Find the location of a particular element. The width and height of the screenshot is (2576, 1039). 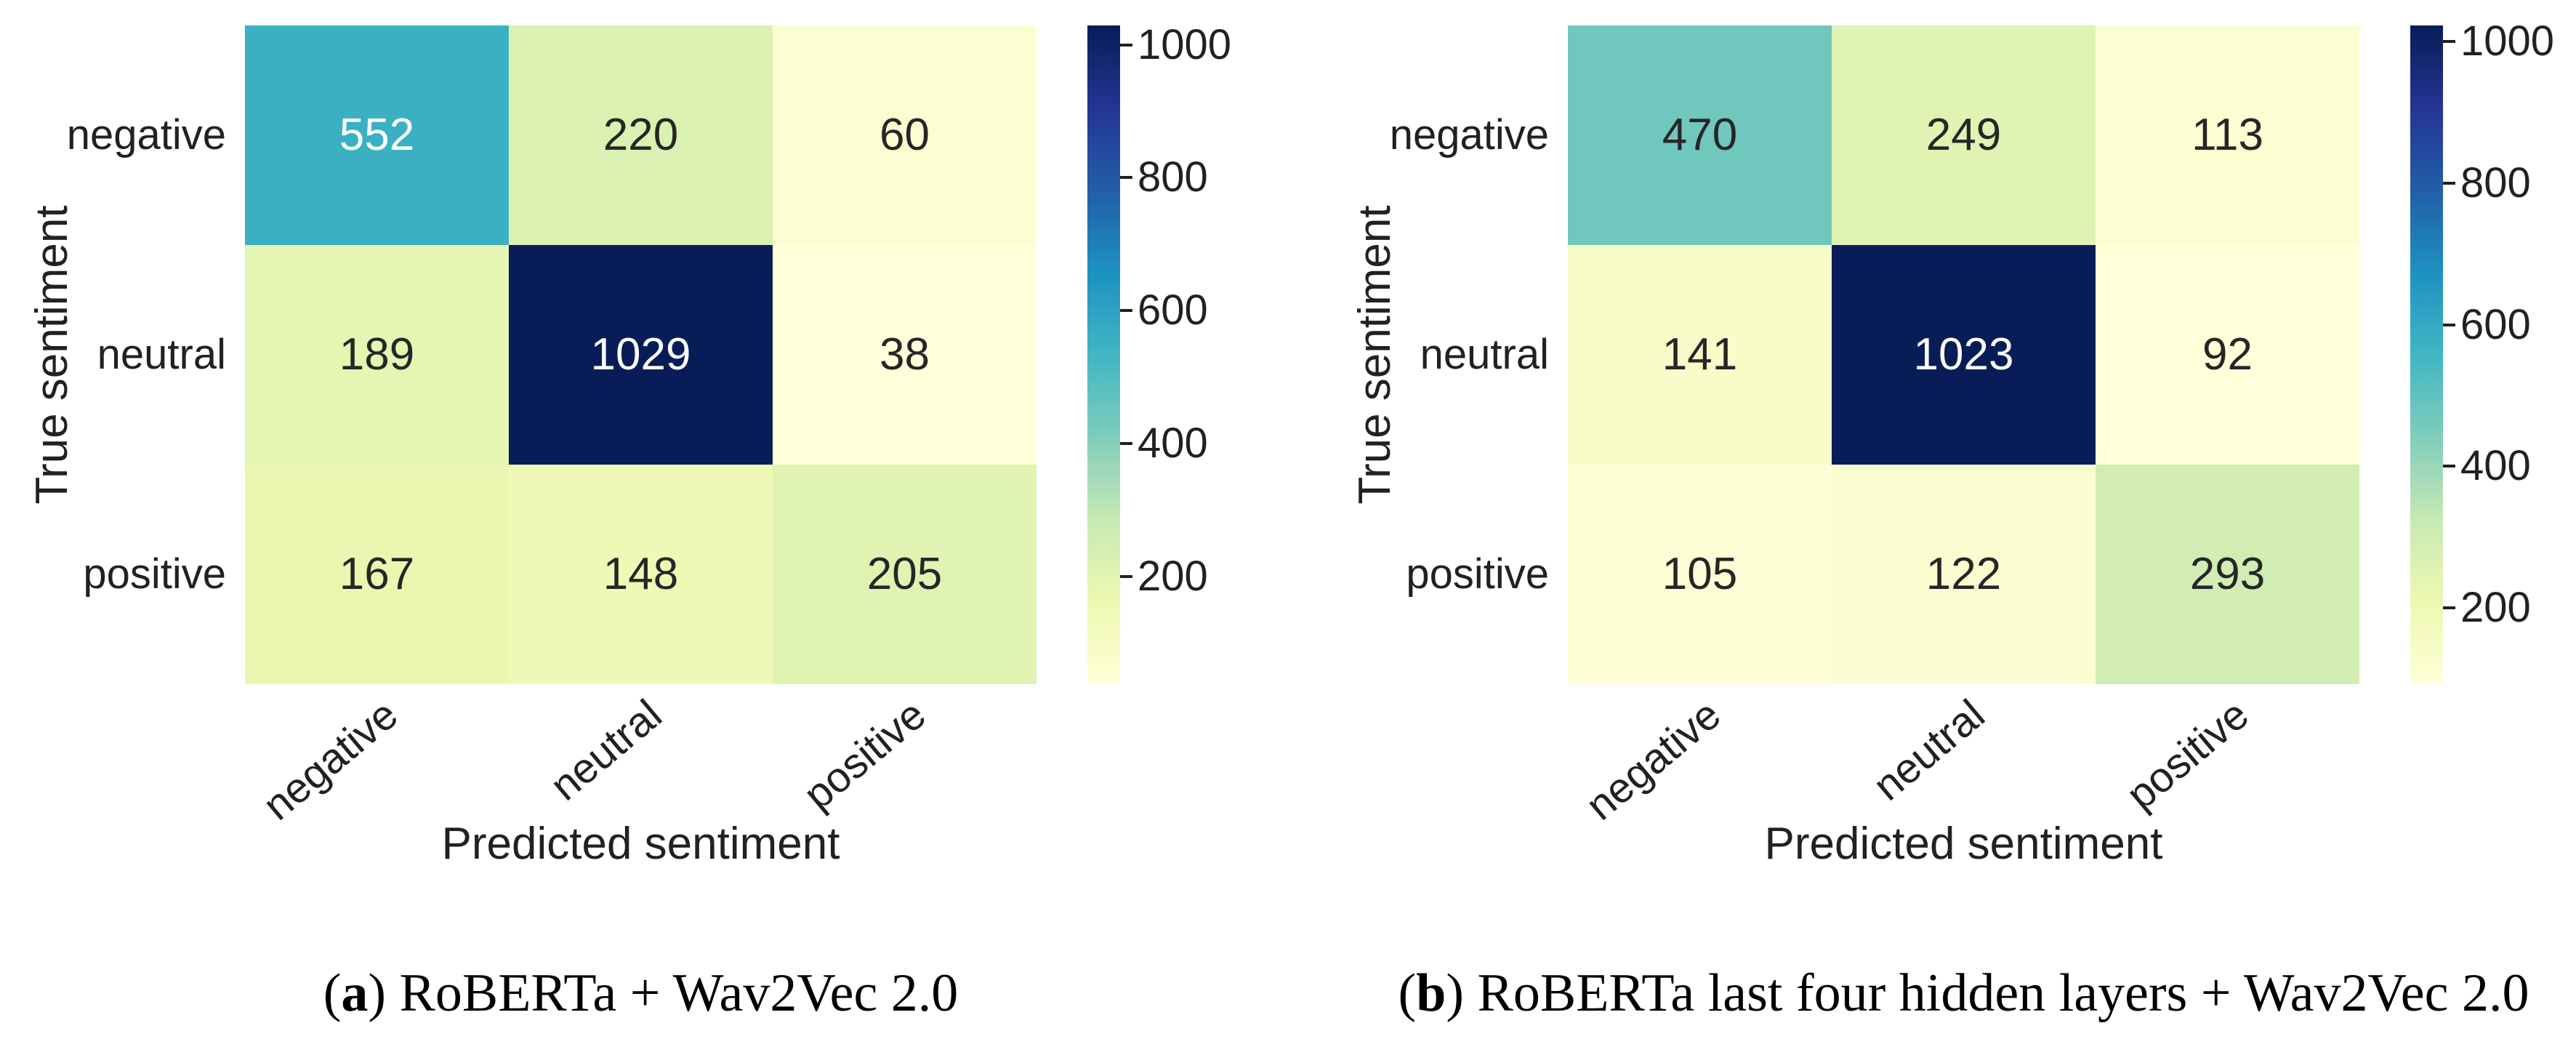

cell-value: 60 is located at coordinates (905, 135).